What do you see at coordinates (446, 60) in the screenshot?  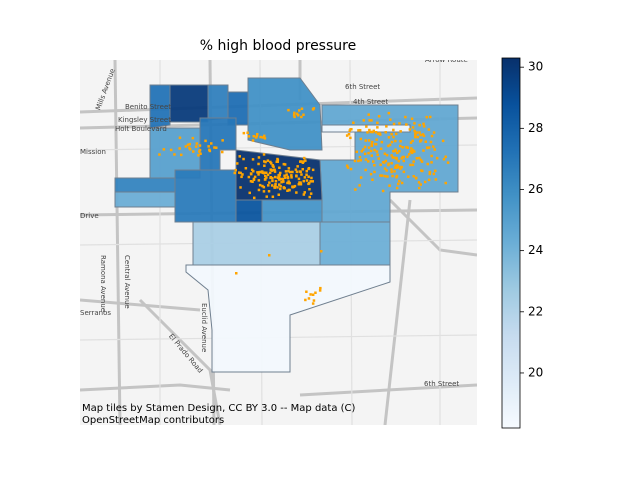 I see `map-label: Arrow Route` at bounding box center [446, 60].